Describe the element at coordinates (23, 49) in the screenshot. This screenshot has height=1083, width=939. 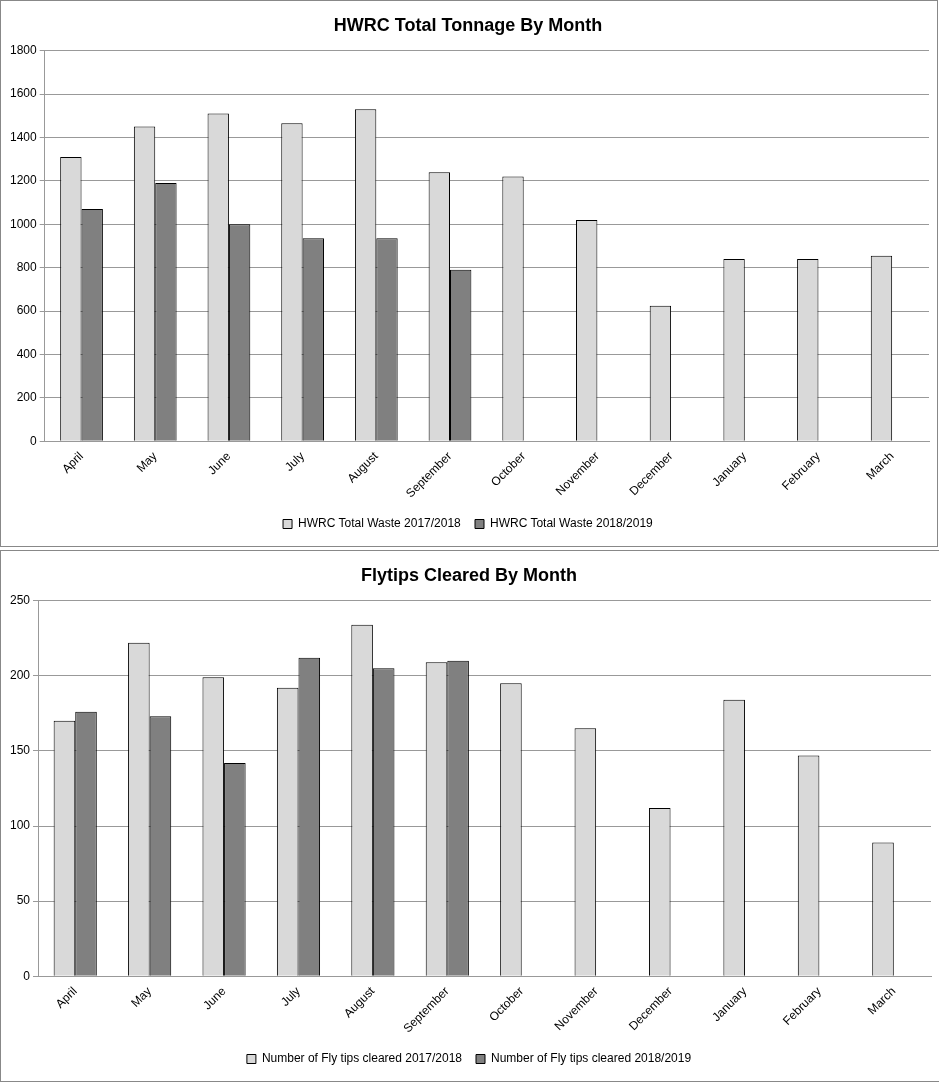
I see `y-tick-label: 1800` at that location.